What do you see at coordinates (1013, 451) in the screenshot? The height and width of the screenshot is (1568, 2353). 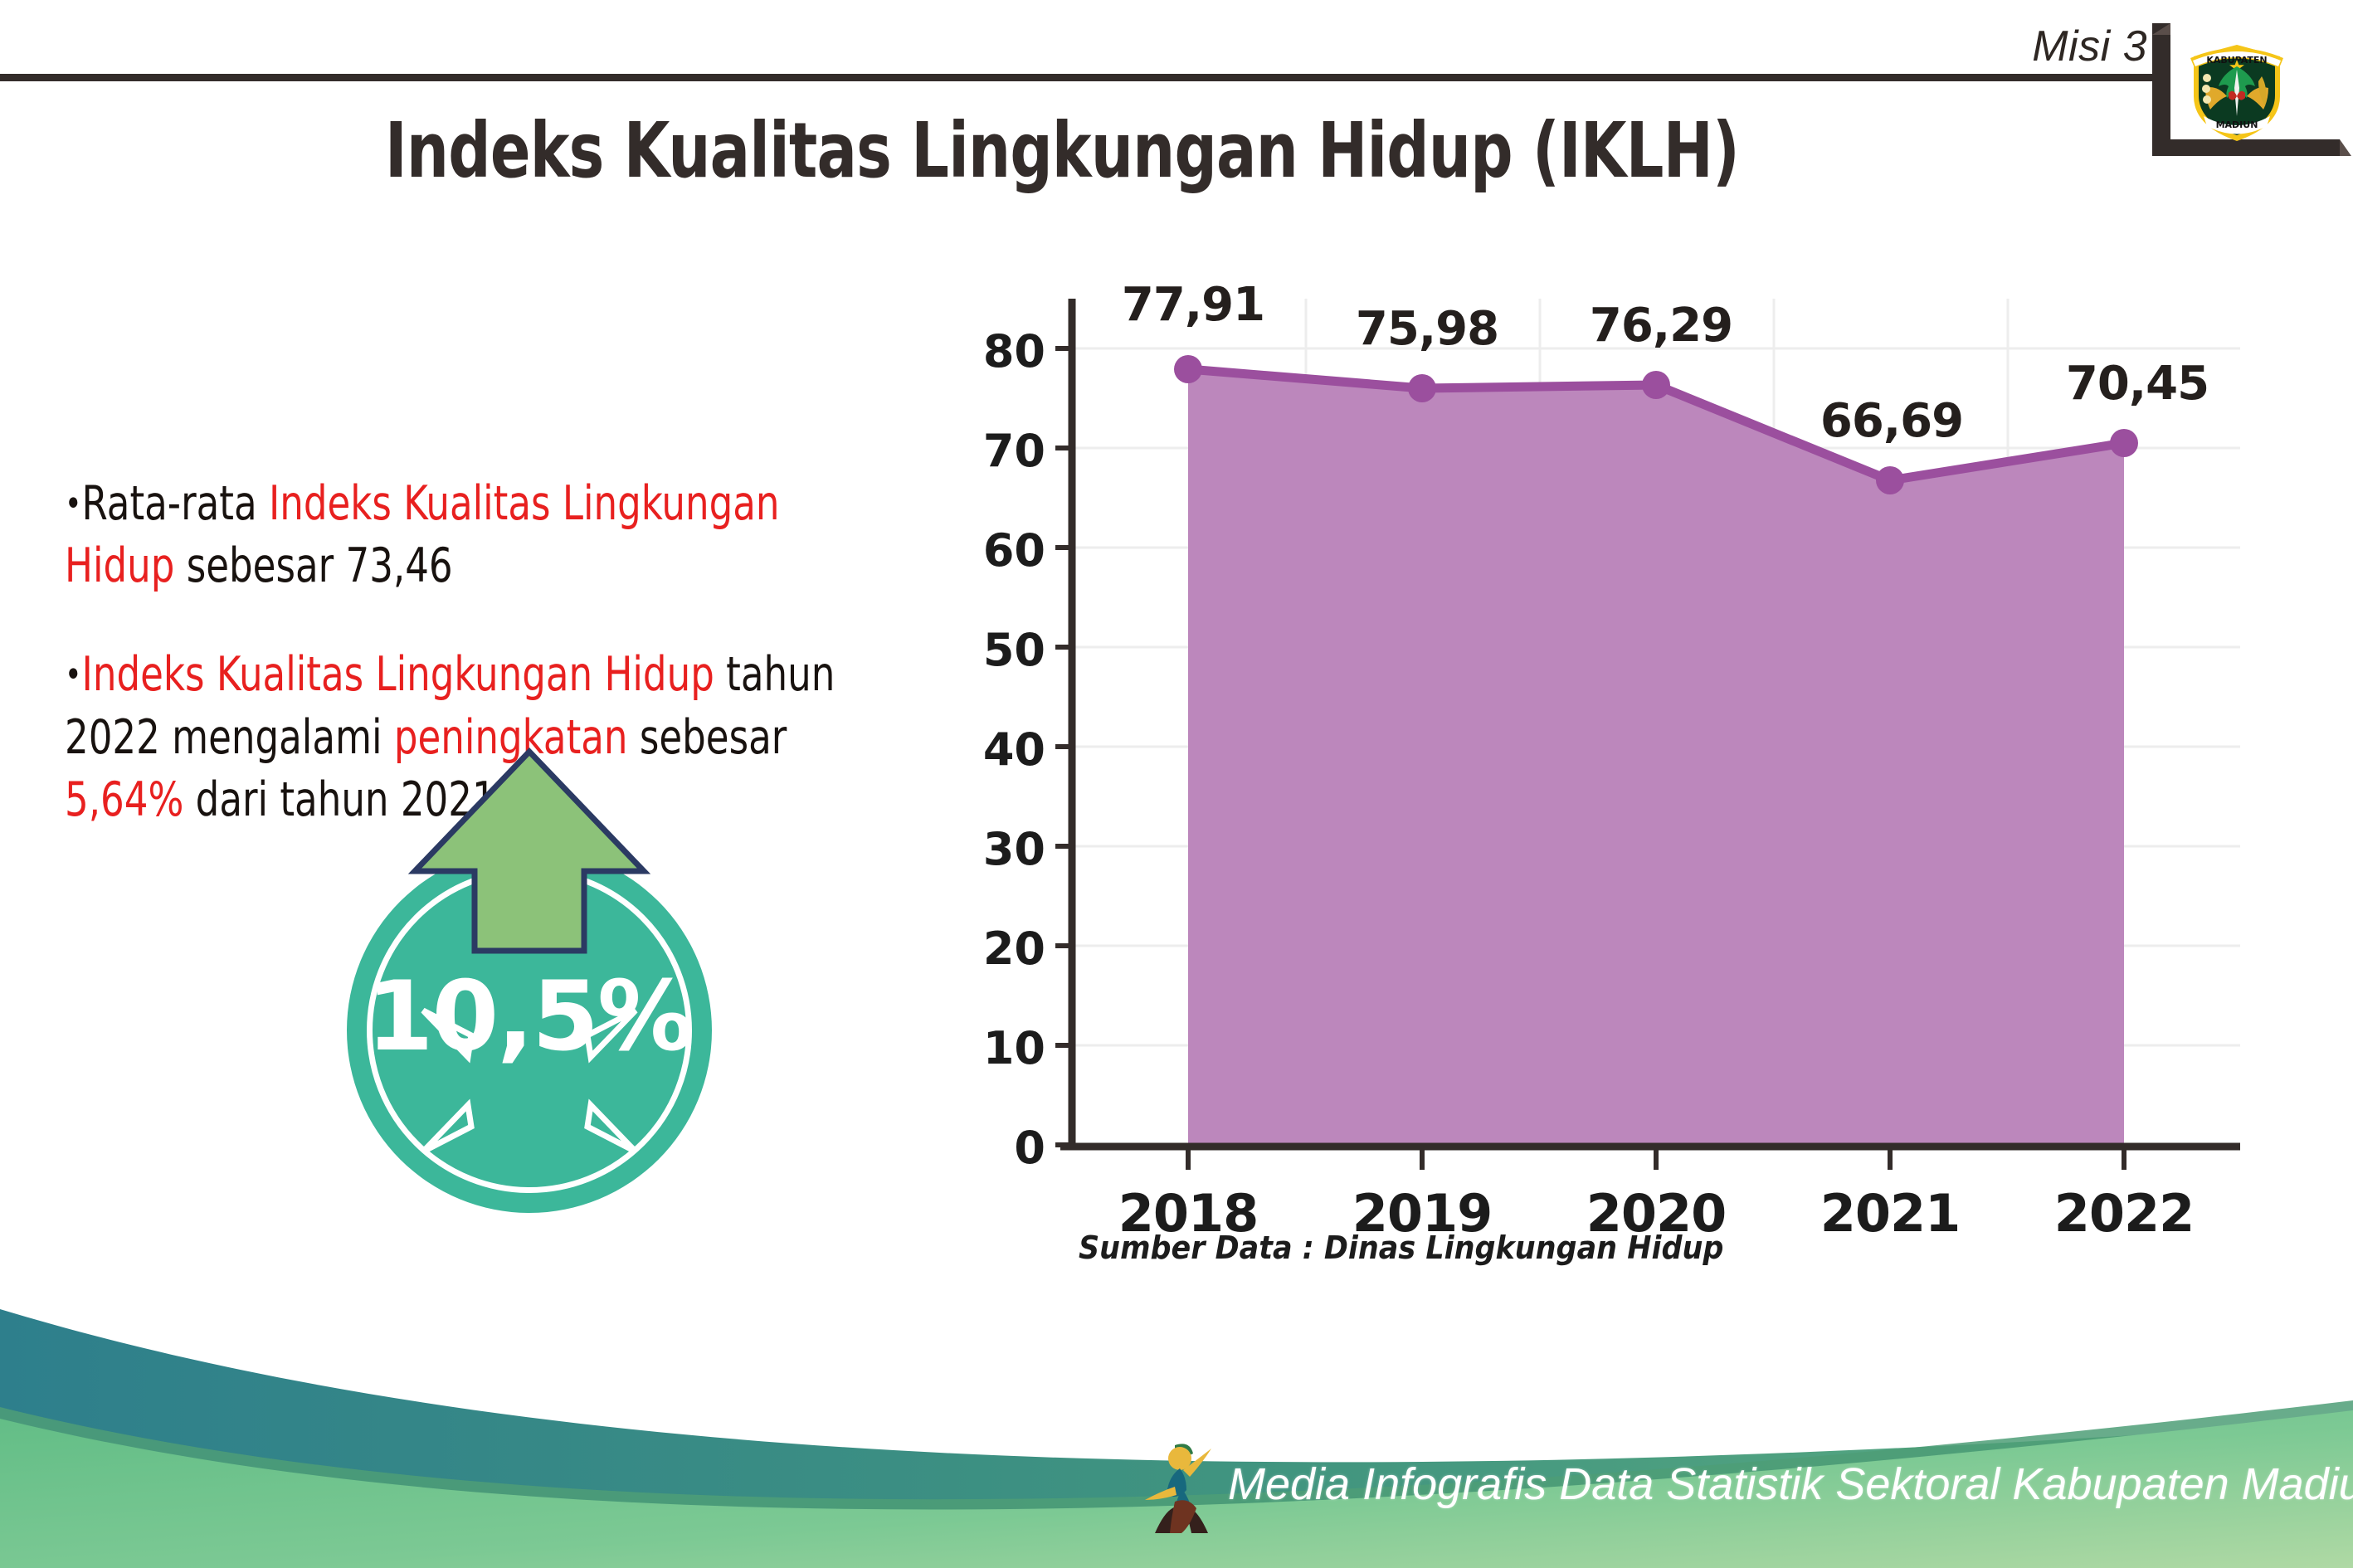 I see `y-tick-label-70: 70` at bounding box center [1013, 451].